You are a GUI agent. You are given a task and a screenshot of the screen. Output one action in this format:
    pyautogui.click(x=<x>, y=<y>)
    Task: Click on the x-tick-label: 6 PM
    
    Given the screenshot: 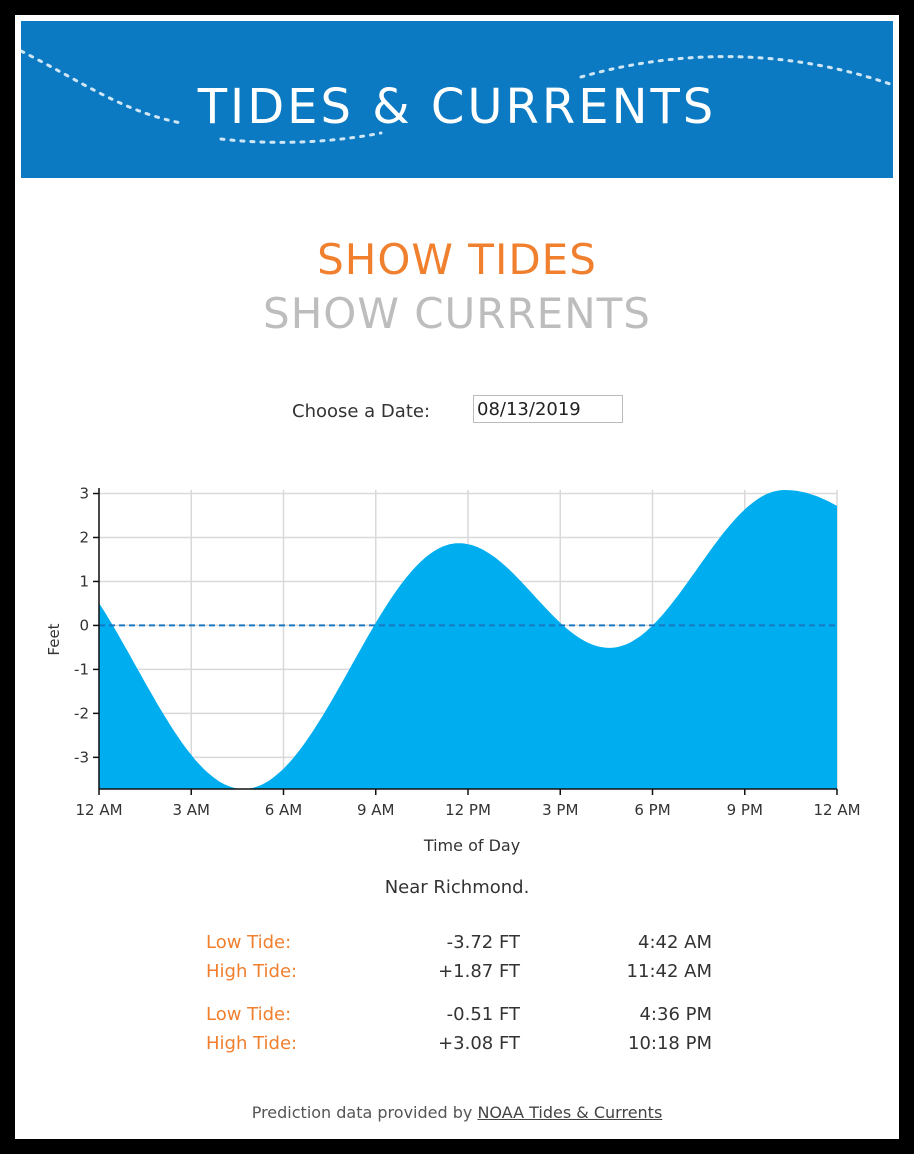 What is the action you would take?
    pyautogui.click(x=652, y=810)
    